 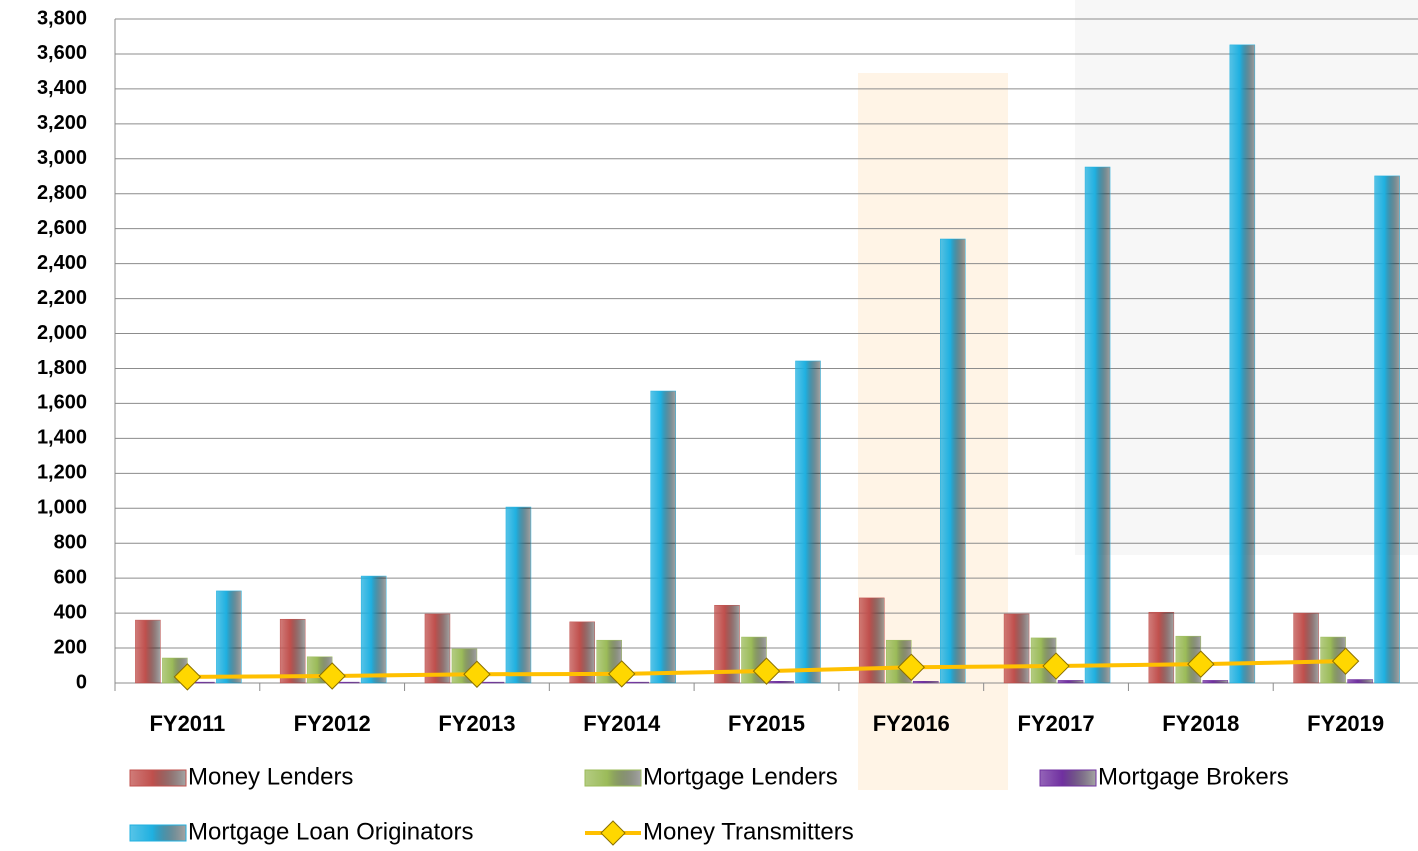 I want to click on y-tick-label: 200, so click(x=70, y=647).